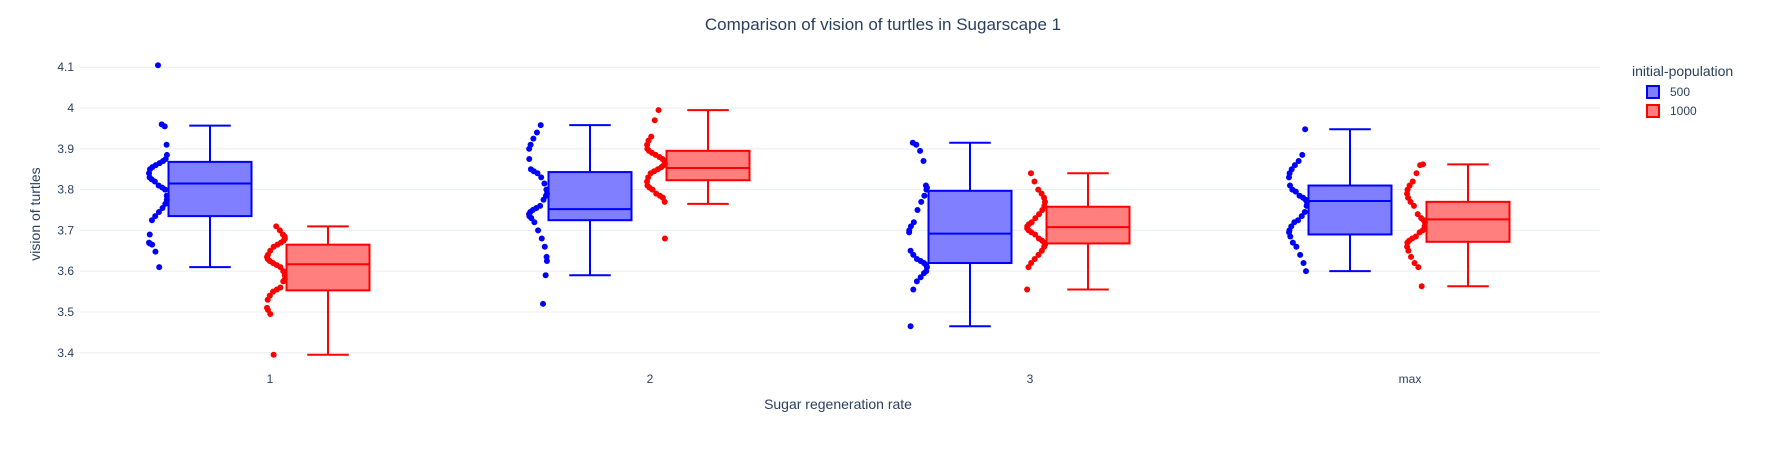 The height and width of the screenshot is (450, 1767). What do you see at coordinates (65, 210) in the screenshot?
I see `y-axis-ticks: 3.4 3.5 3.6 3.7 3.8 3.9 4 4.1` at bounding box center [65, 210].